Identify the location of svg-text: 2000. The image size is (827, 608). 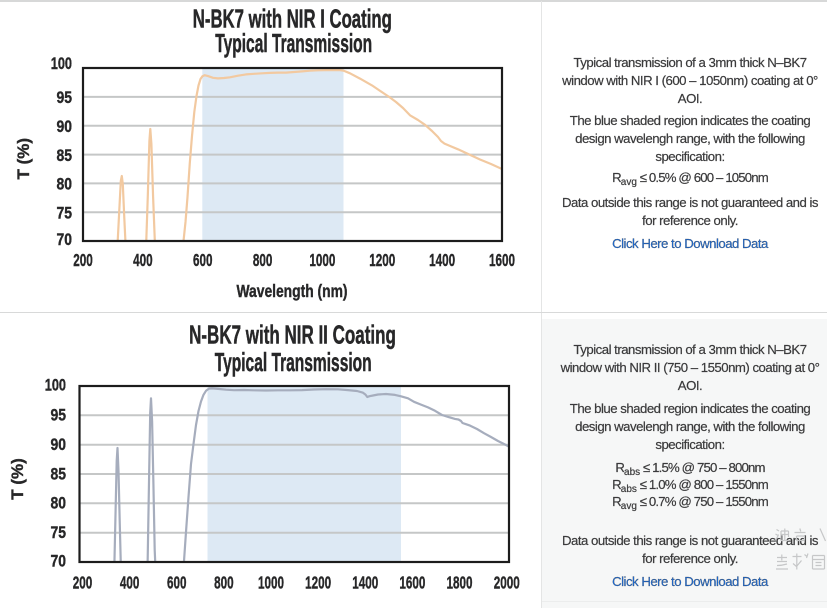
(507, 583).